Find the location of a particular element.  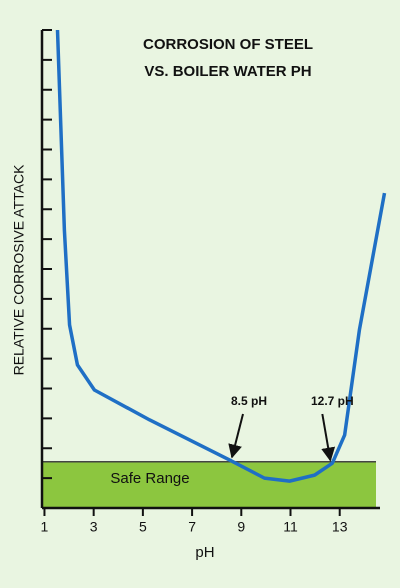

x-tick-label: 13 is located at coordinates (340, 527).